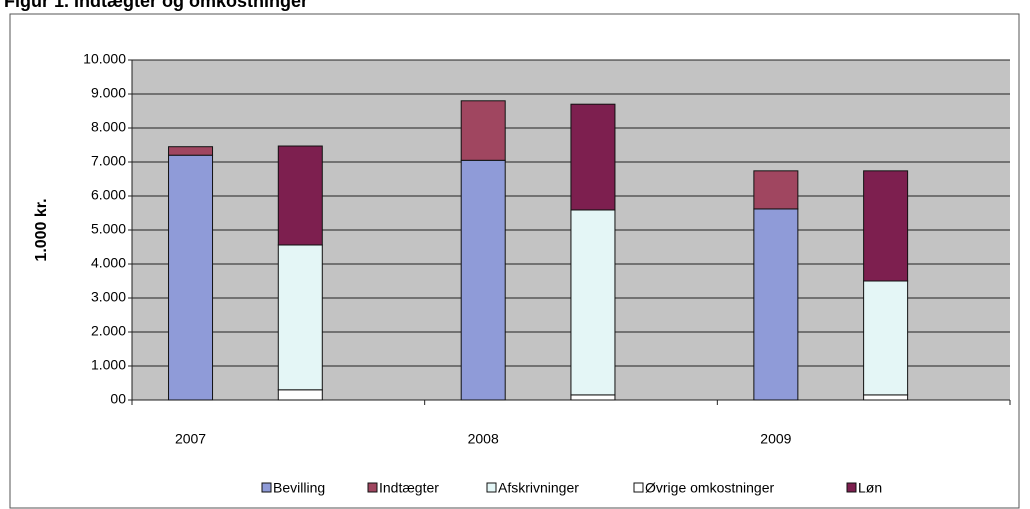 This screenshot has height=509, width=1030. Describe the element at coordinates (190, 439) in the screenshot. I see `x-tick-label: 2007` at that location.